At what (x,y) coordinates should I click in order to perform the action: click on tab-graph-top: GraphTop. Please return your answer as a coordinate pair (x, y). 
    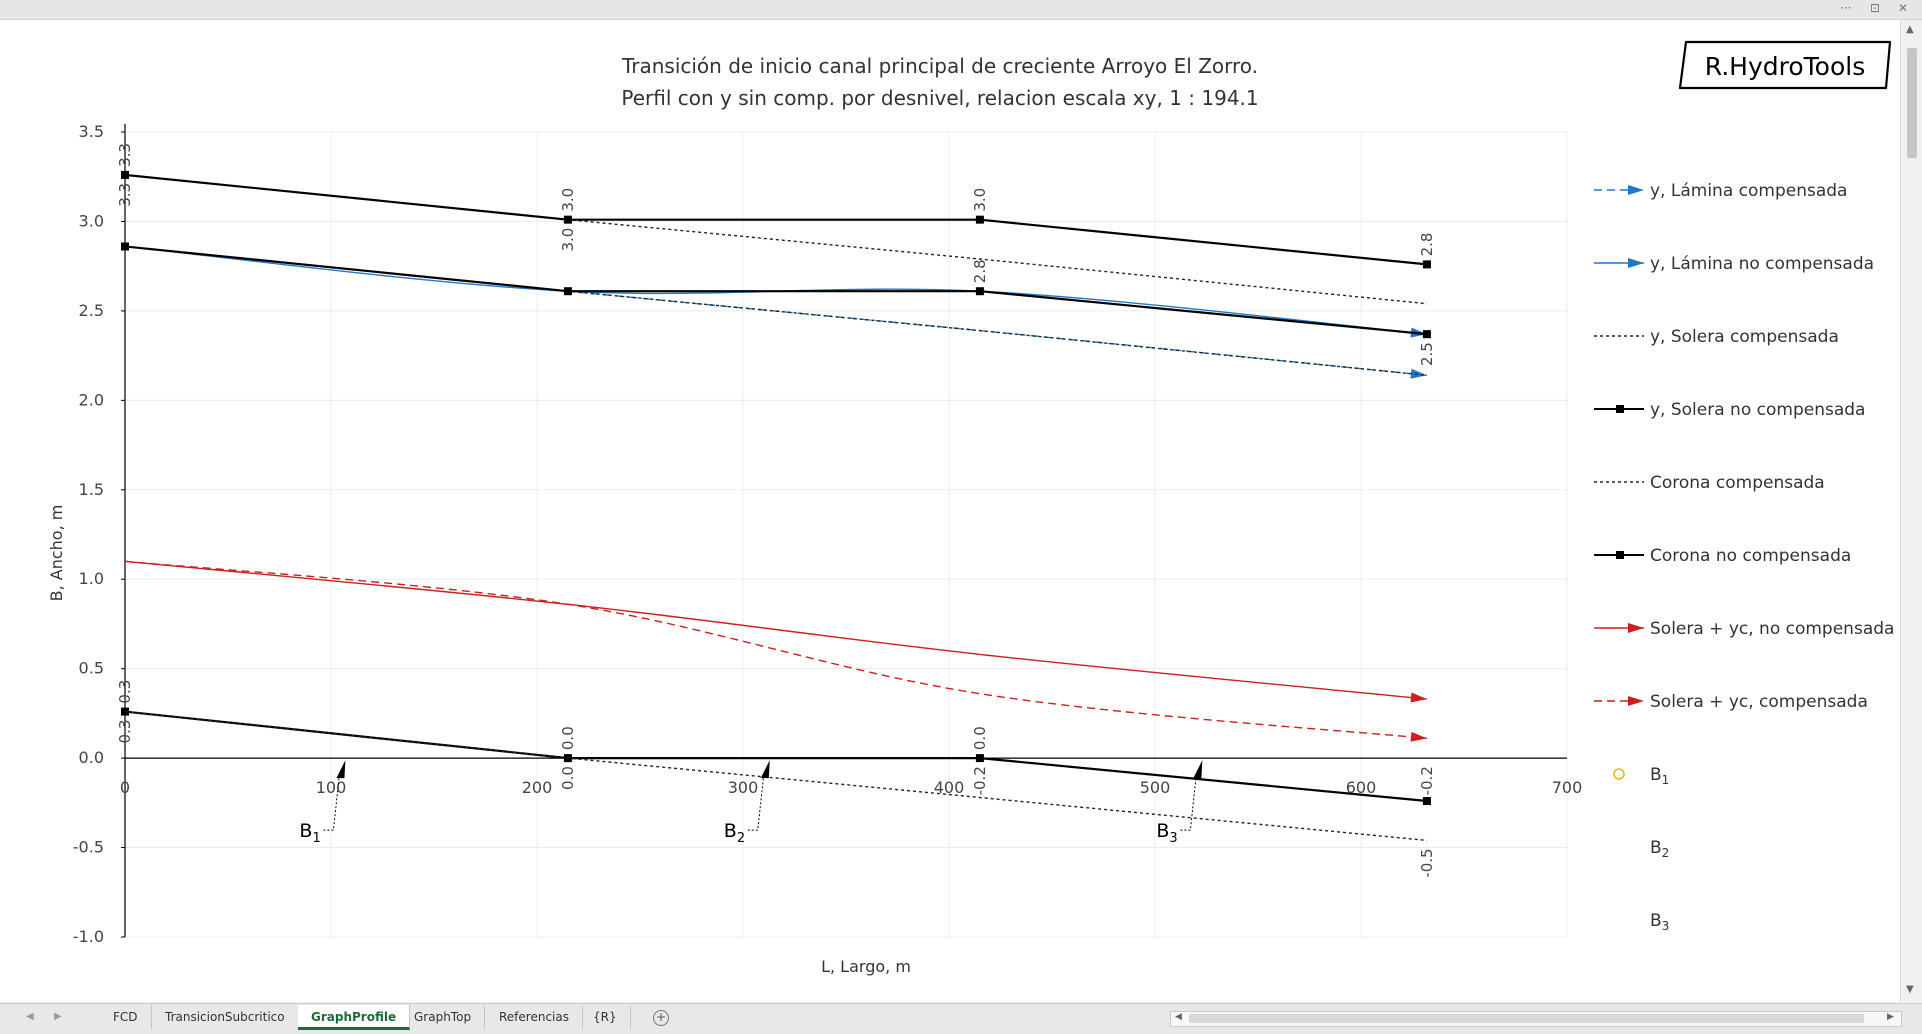
    Looking at the image, I should click on (443, 1017).